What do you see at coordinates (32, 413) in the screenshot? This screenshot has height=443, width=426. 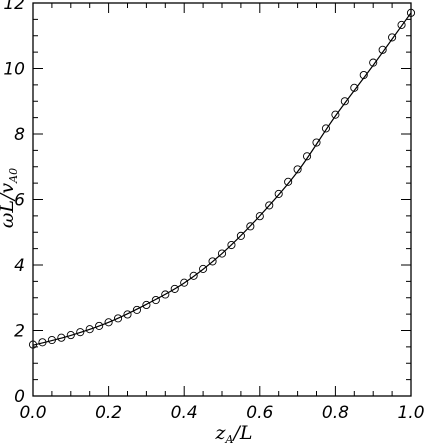 I see `x-tick-label: 0.0` at bounding box center [32, 413].